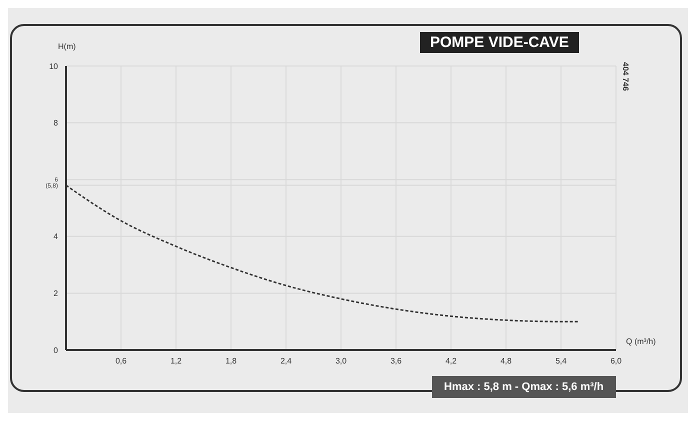 This screenshot has height=421, width=696. Describe the element at coordinates (286, 361) in the screenshot. I see `x-tick-label: 2,4` at that location.